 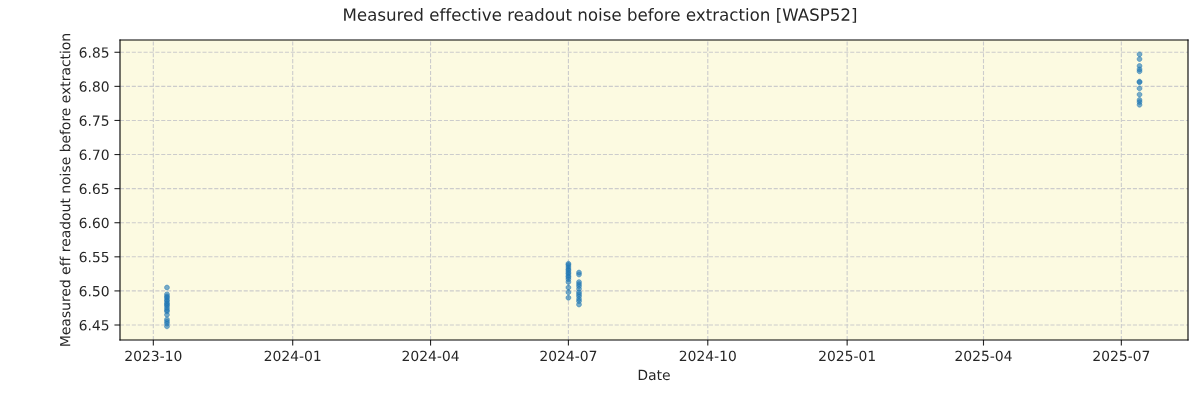 I want to click on y-tick-label: 6.45, so click(x=94, y=325).